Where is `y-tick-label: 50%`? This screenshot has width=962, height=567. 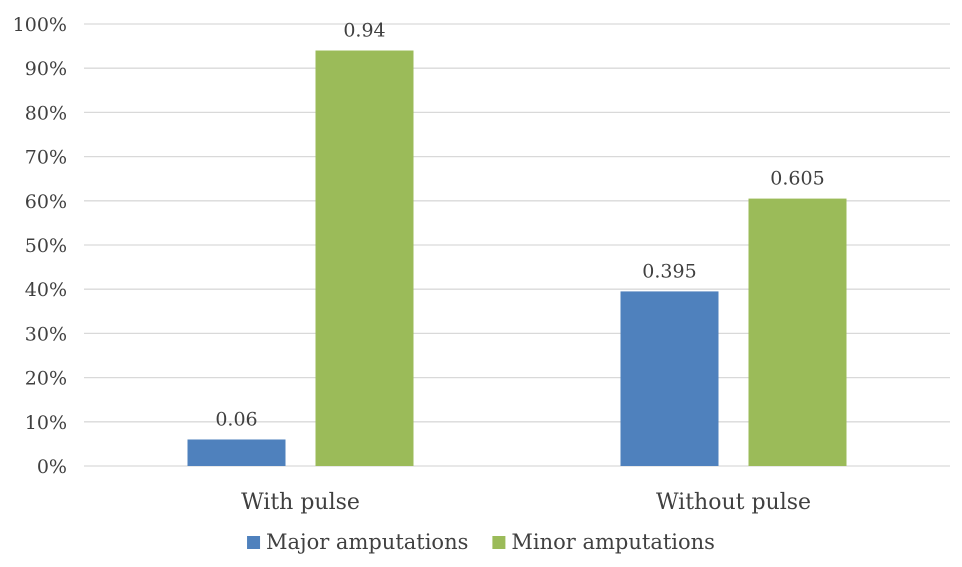
y-tick-label: 50% is located at coordinates (46, 246).